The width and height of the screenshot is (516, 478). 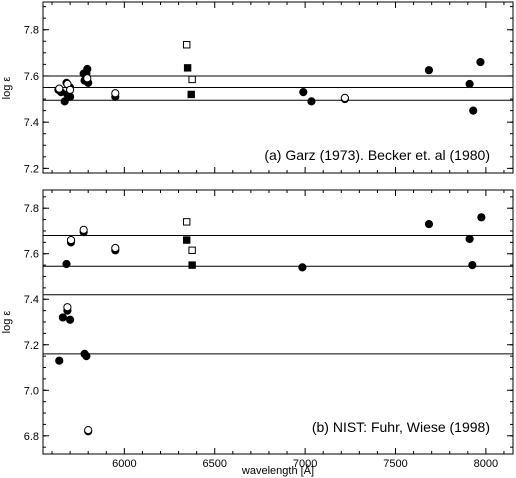 I want to click on panel-a-annotation: (a) Garz (1973). Becker et. al (1980), so click(x=377, y=155).